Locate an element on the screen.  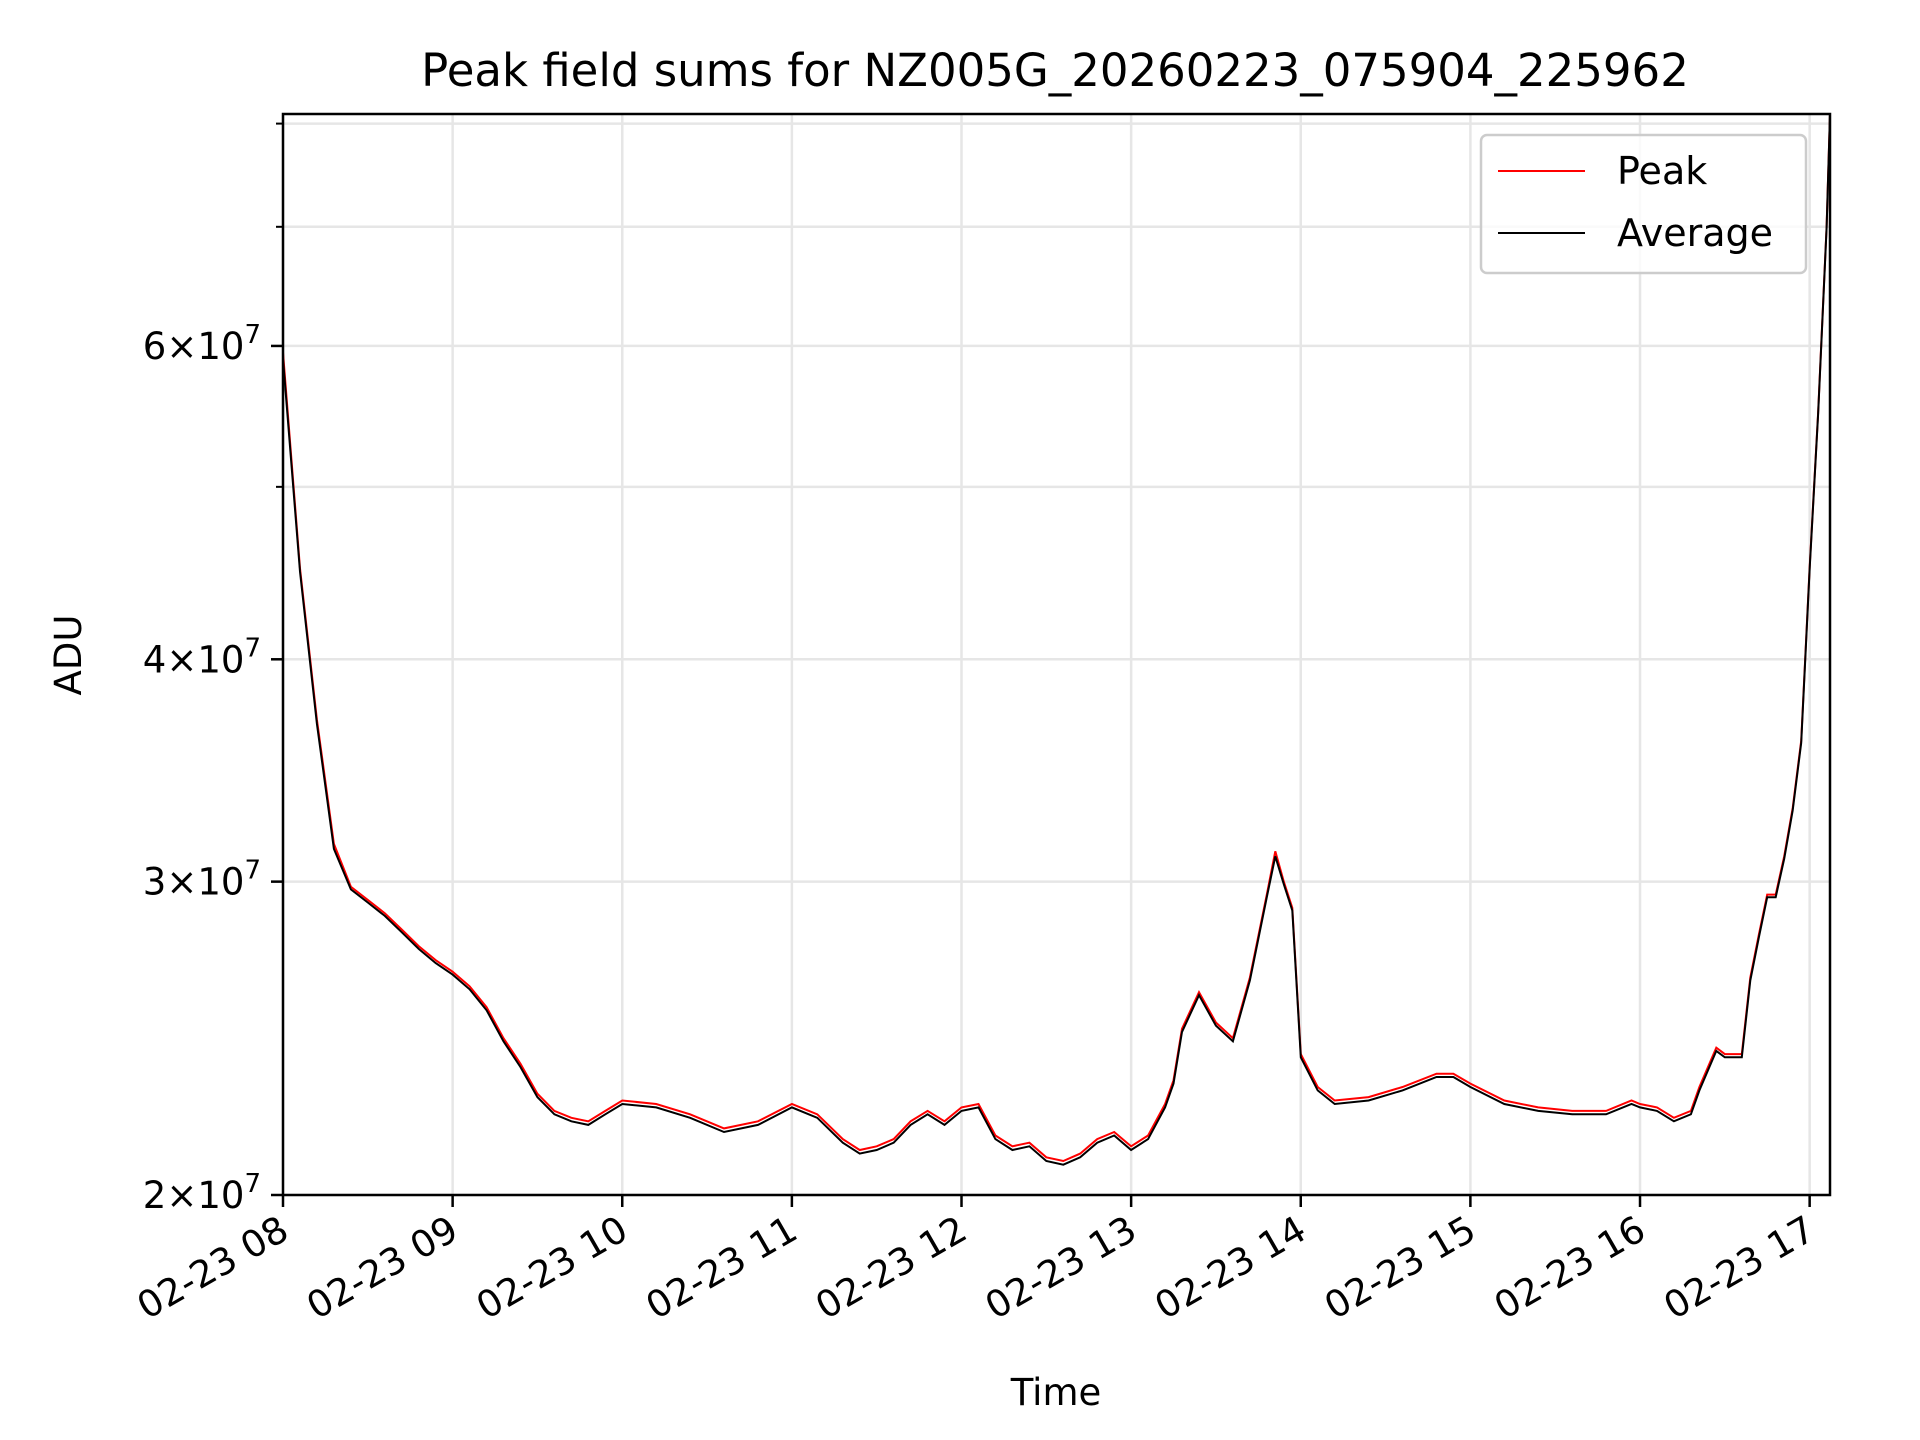
y-tick-mantissa: 3 is located at coordinates (155, 882).